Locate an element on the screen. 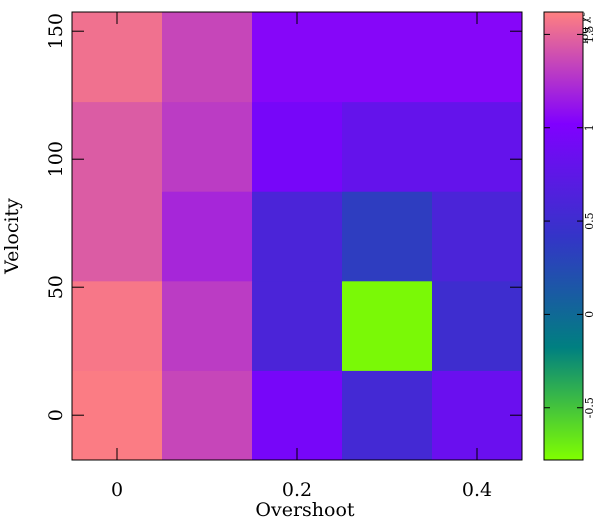 The image size is (601, 526). x-tick-label: 0.4 is located at coordinates (477, 490).